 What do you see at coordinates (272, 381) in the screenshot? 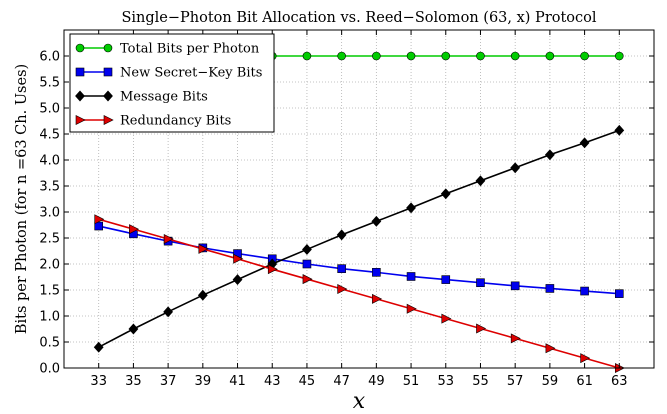
I see `x-tick-label: 43` at bounding box center [272, 381].